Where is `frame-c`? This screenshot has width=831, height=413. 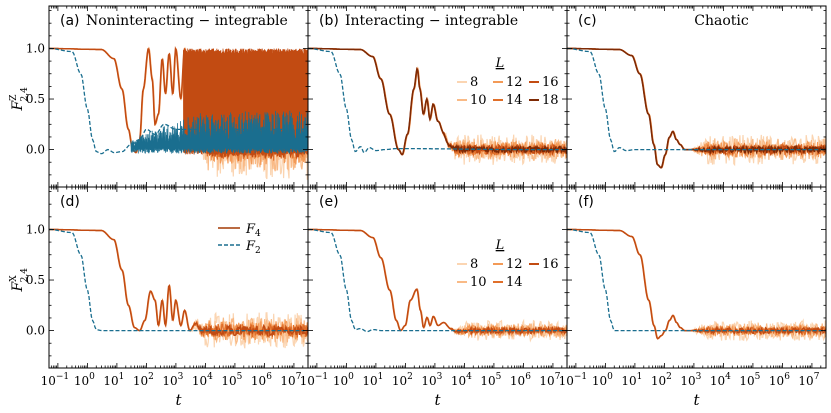 frame-c is located at coordinates (696, 96).